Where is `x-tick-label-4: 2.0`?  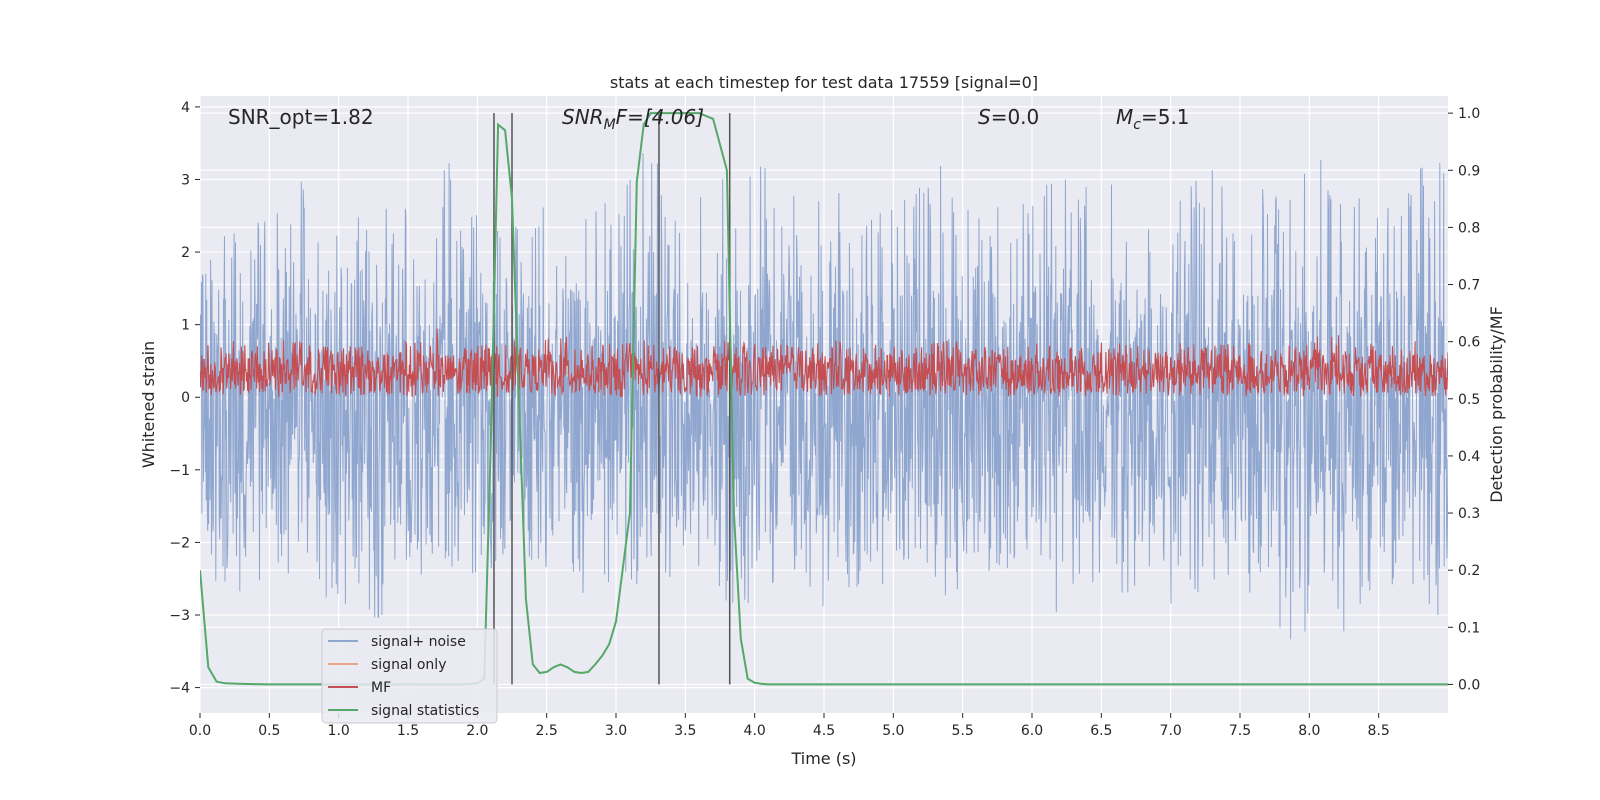
x-tick-label-4: 2.0 is located at coordinates (477, 731).